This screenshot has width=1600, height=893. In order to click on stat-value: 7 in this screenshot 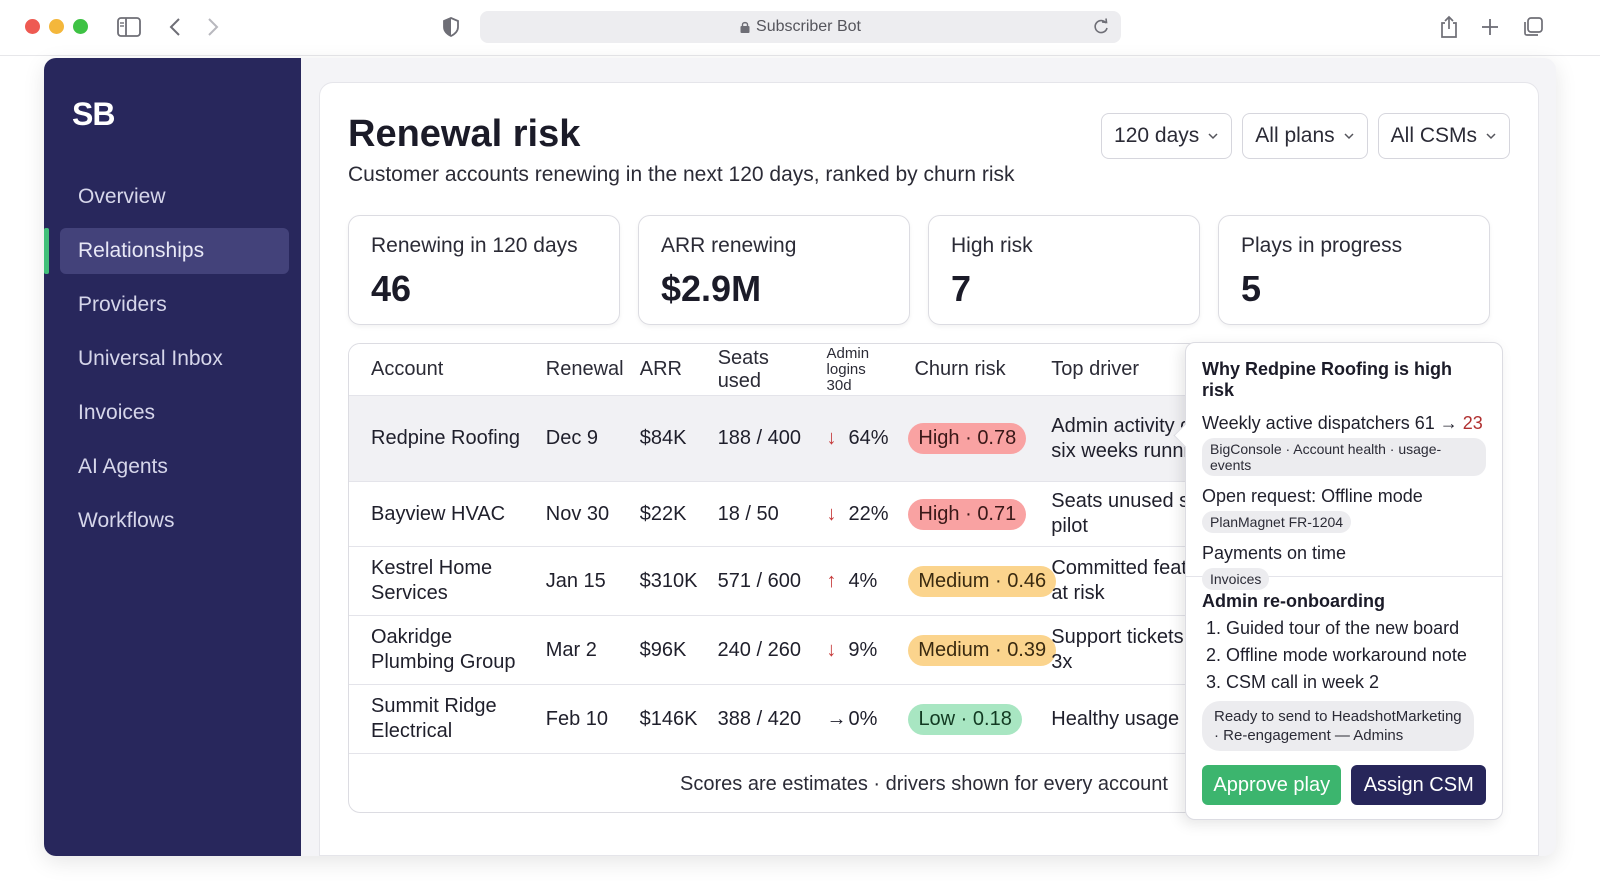, I will do `click(961, 288)`.